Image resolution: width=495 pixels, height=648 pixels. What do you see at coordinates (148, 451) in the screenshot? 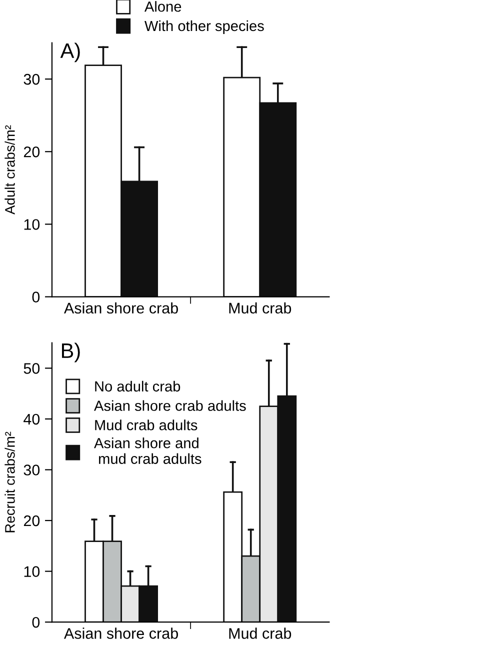
I see `legend-label: Asian shore and mud crab adults` at bounding box center [148, 451].